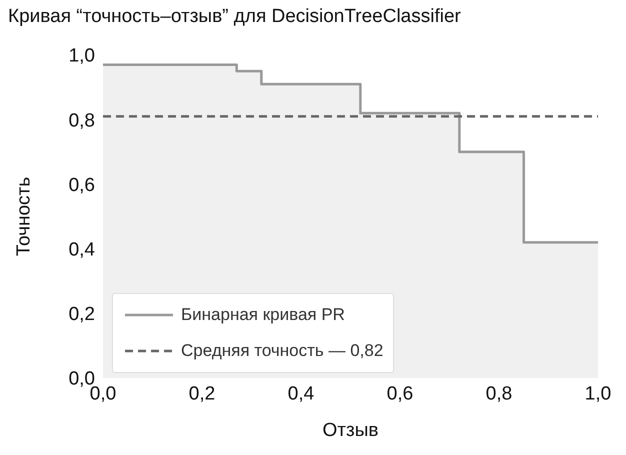 This screenshot has height=455, width=626. Describe the element at coordinates (81, 121) in the screenshot. I see `y-tick-label: 0,8` at that location.